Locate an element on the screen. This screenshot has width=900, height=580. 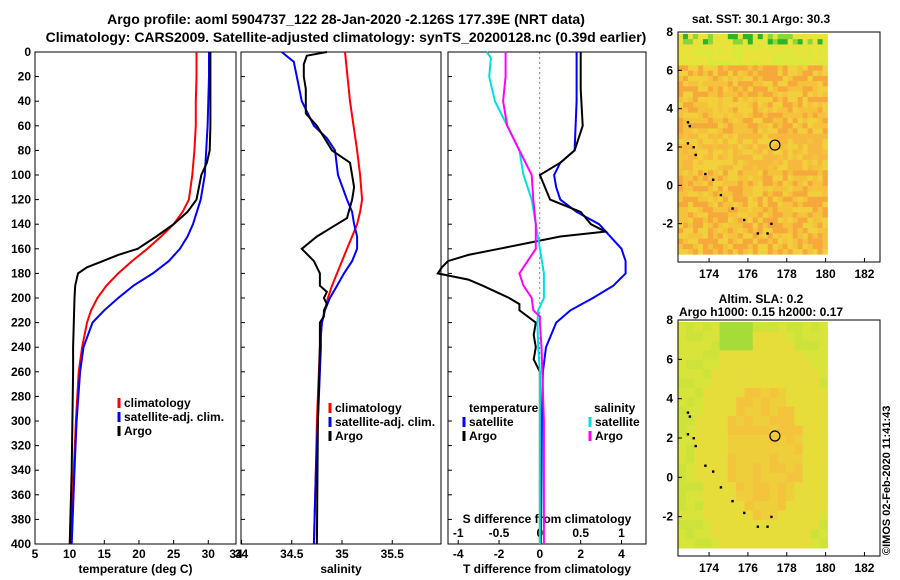
sal-diff-tick-label: 1 is located at coordinates (621, 533).